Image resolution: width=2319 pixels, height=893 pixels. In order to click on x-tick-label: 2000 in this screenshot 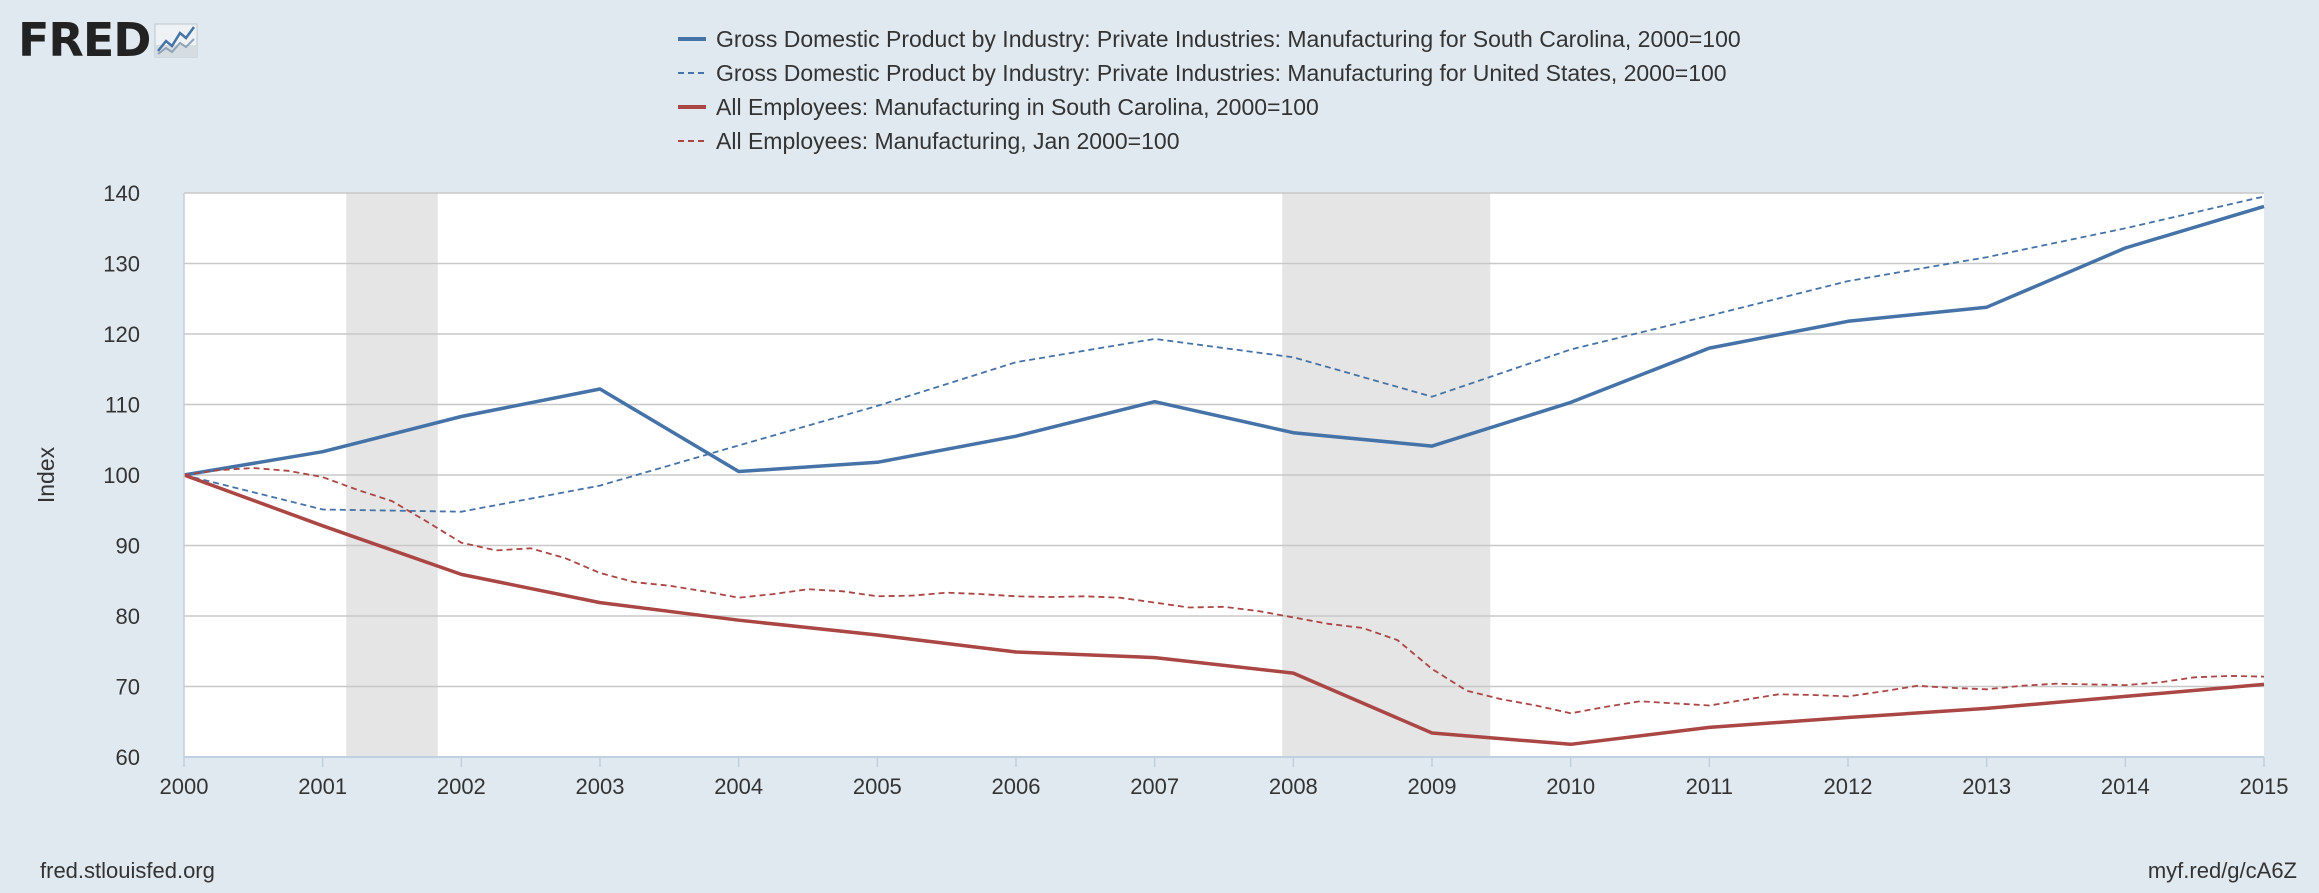, I will do `click(184, 786)`.